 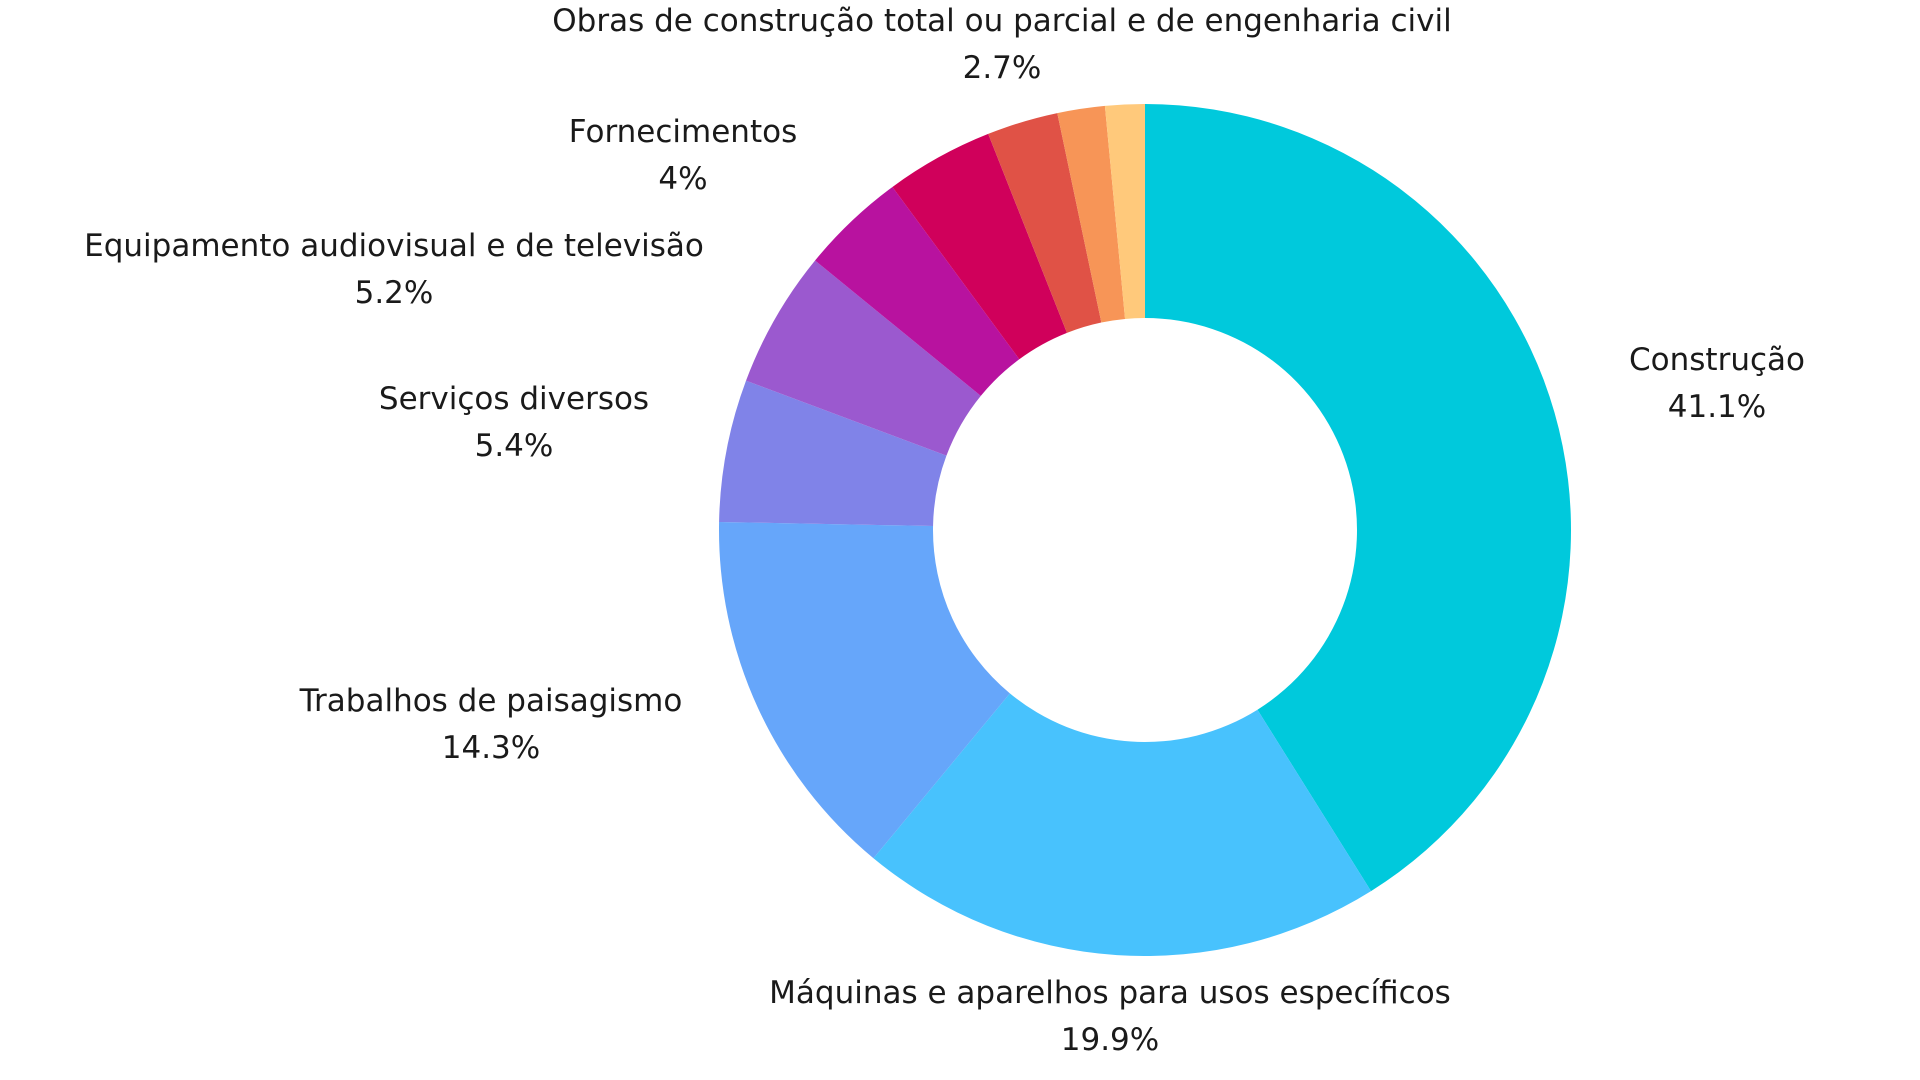 I want to click on slice-equipamento-audiovisual-e-de-televis-o, so click(x=863, y=358).